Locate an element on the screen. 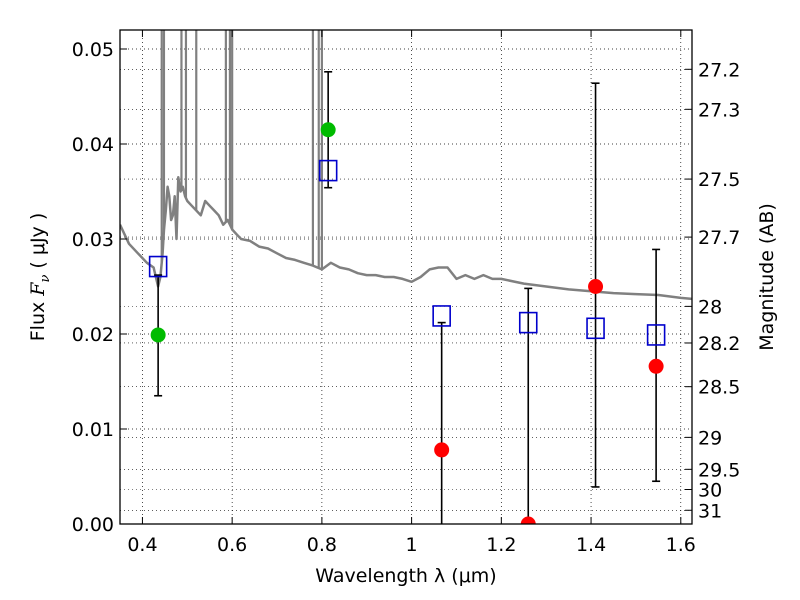 This screenshot has height=600, width=800. magnitude-tick-label: 30 is located at coordinates (710, 491).